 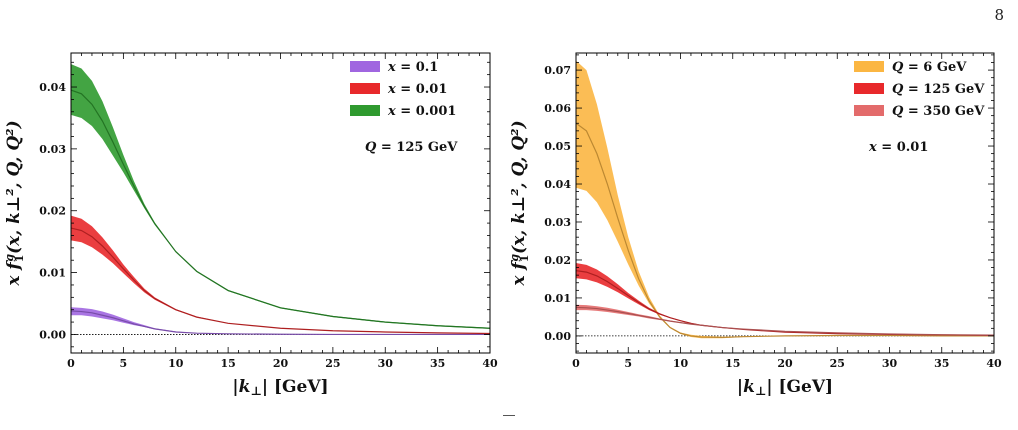 I want to click on legend-label-2: Q = 350 GeV, so click(x=938, y=111).